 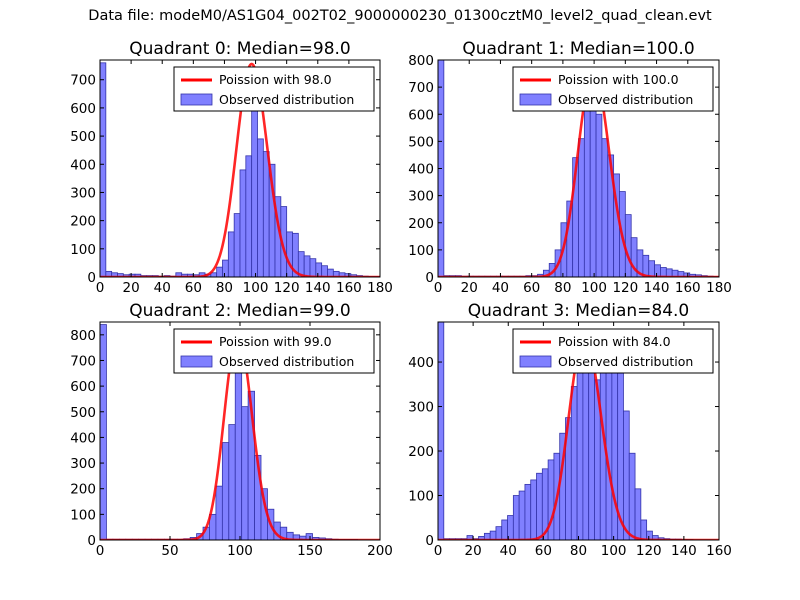 I want to click on legend: Poission with 84.0 Observed distribution, so click(x=613, y=351).